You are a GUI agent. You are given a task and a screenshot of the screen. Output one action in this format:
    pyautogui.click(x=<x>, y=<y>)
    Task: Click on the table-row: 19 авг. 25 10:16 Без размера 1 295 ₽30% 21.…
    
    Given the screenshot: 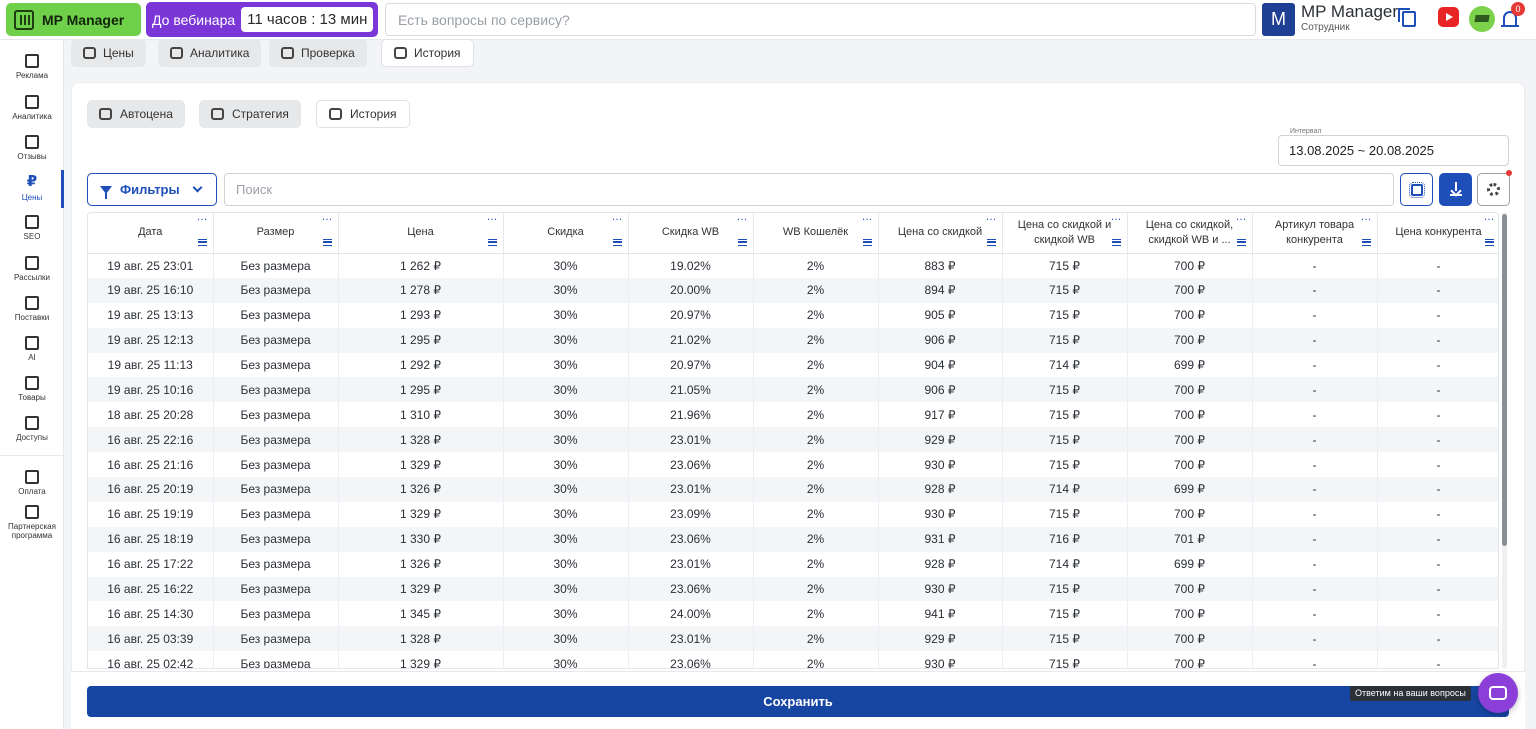 What is the action you would take?
    pyautogui.click(x=793, y=390)
    